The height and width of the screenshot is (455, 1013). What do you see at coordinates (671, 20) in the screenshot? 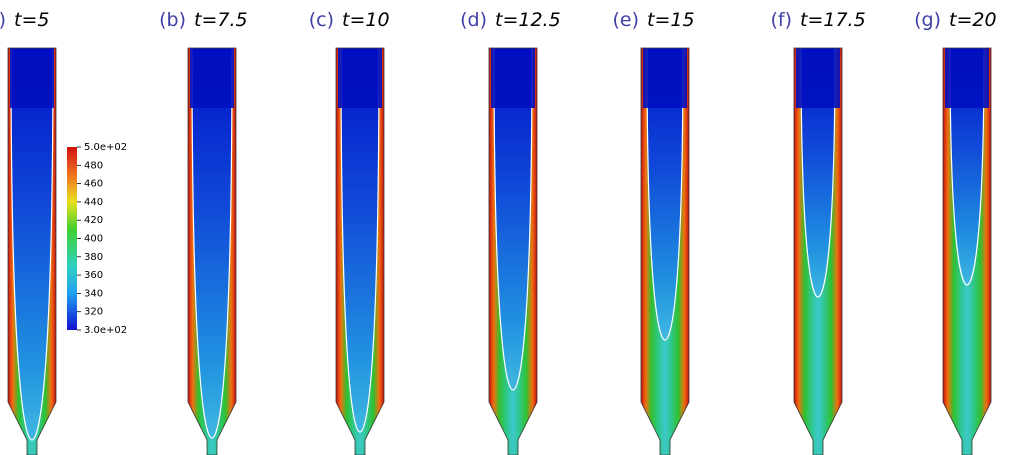
I see `panel-time: t=15` at bounding box center [671, 20].